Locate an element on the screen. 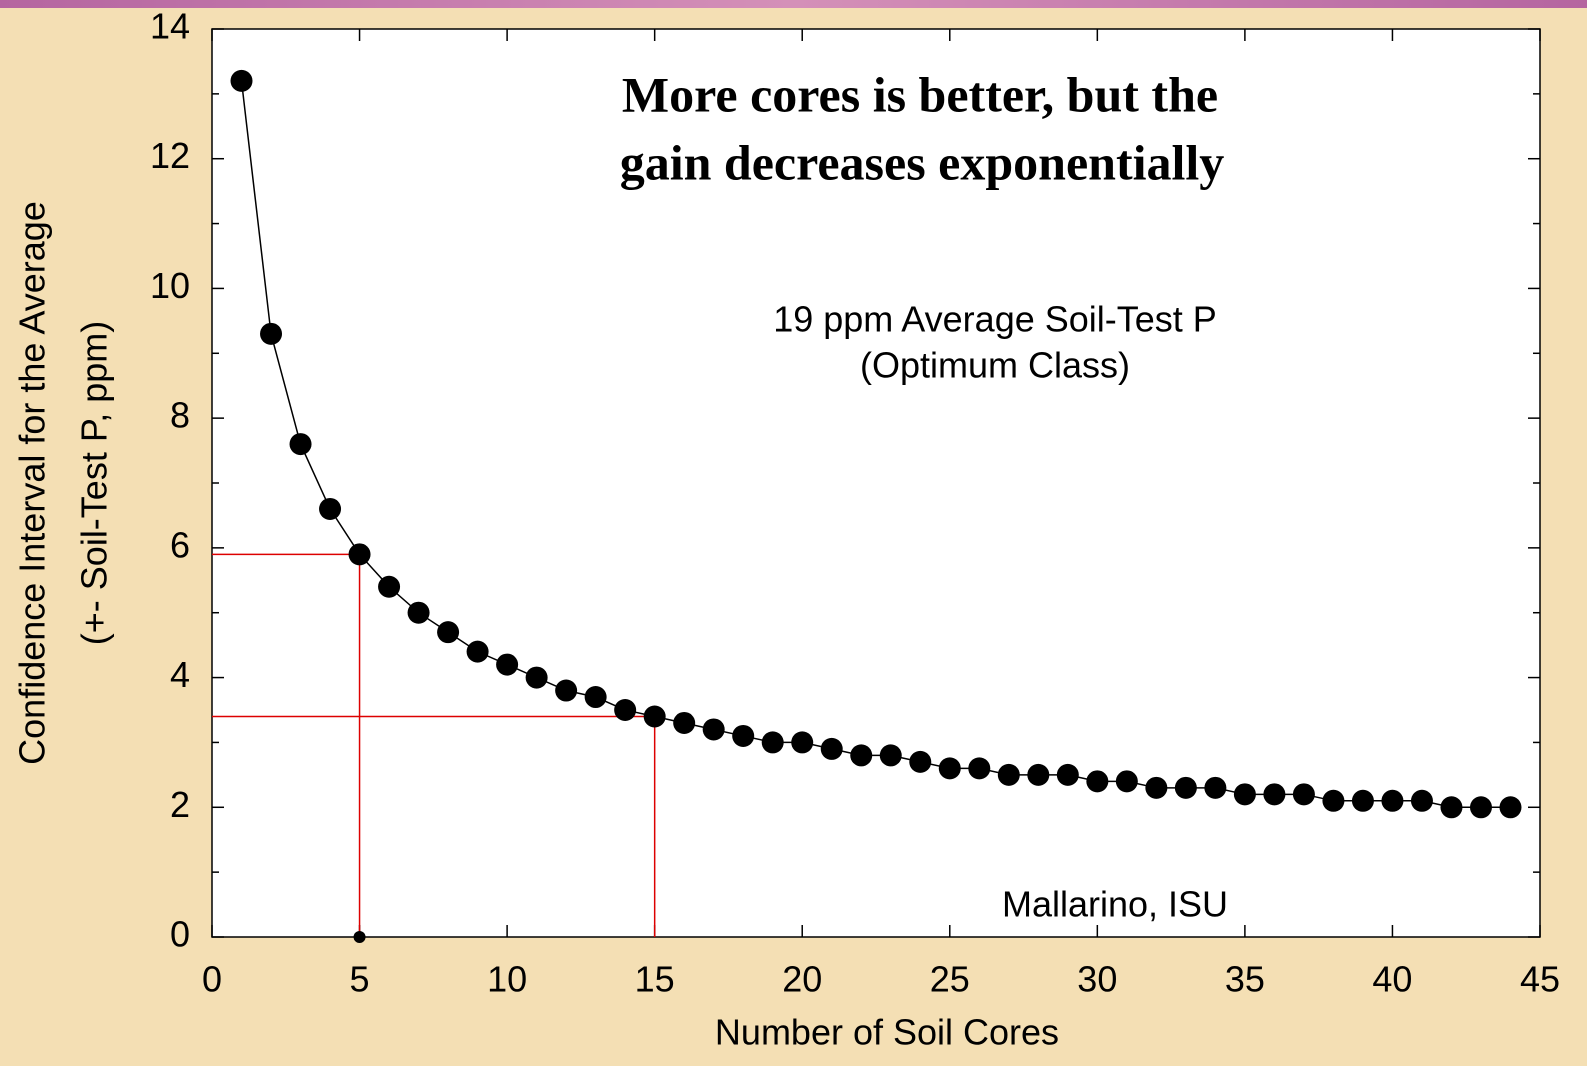 This screenshot has height=1066, width=1587. y-tick-label: 8 is located at coordinates (180, 415).